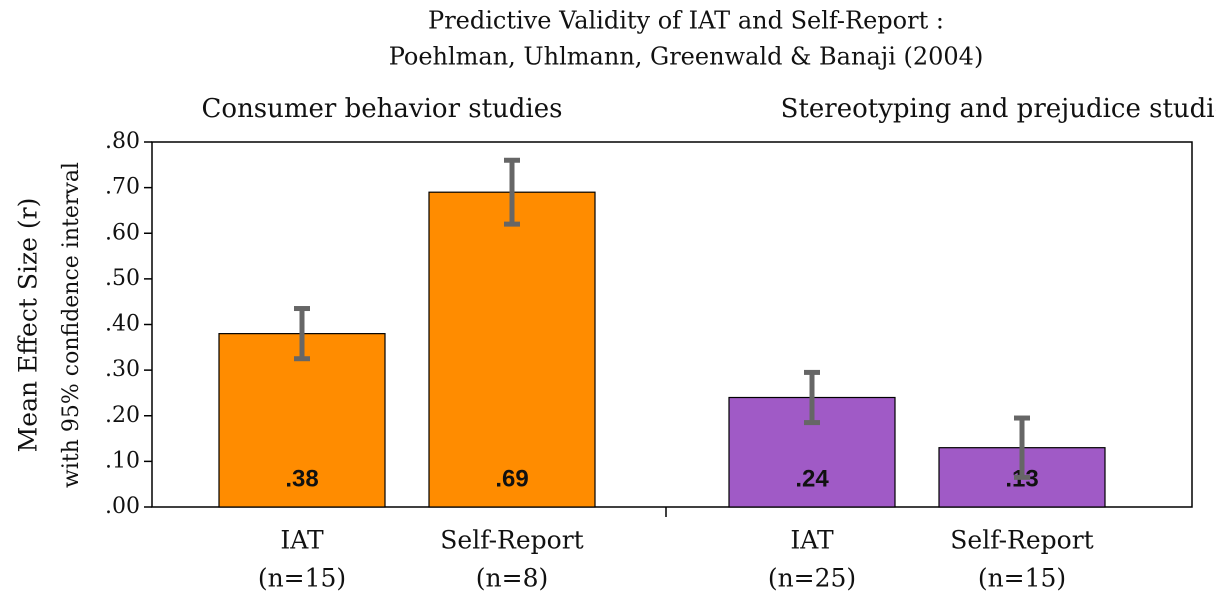  Describe the element at coordinates (382, 109) in the screenshot. I see `group-label: Consumer behavior studies` at that location.